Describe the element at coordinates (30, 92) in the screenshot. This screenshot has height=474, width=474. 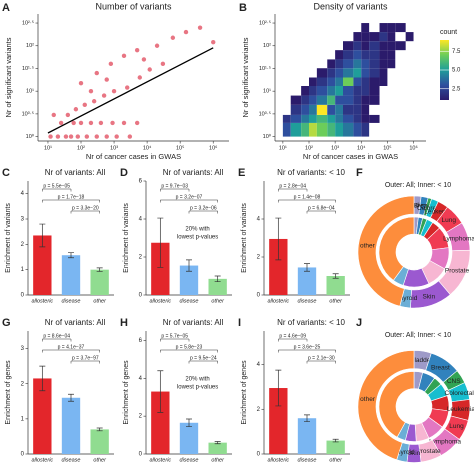
I see `y-tick-label: 10¹` at that location.